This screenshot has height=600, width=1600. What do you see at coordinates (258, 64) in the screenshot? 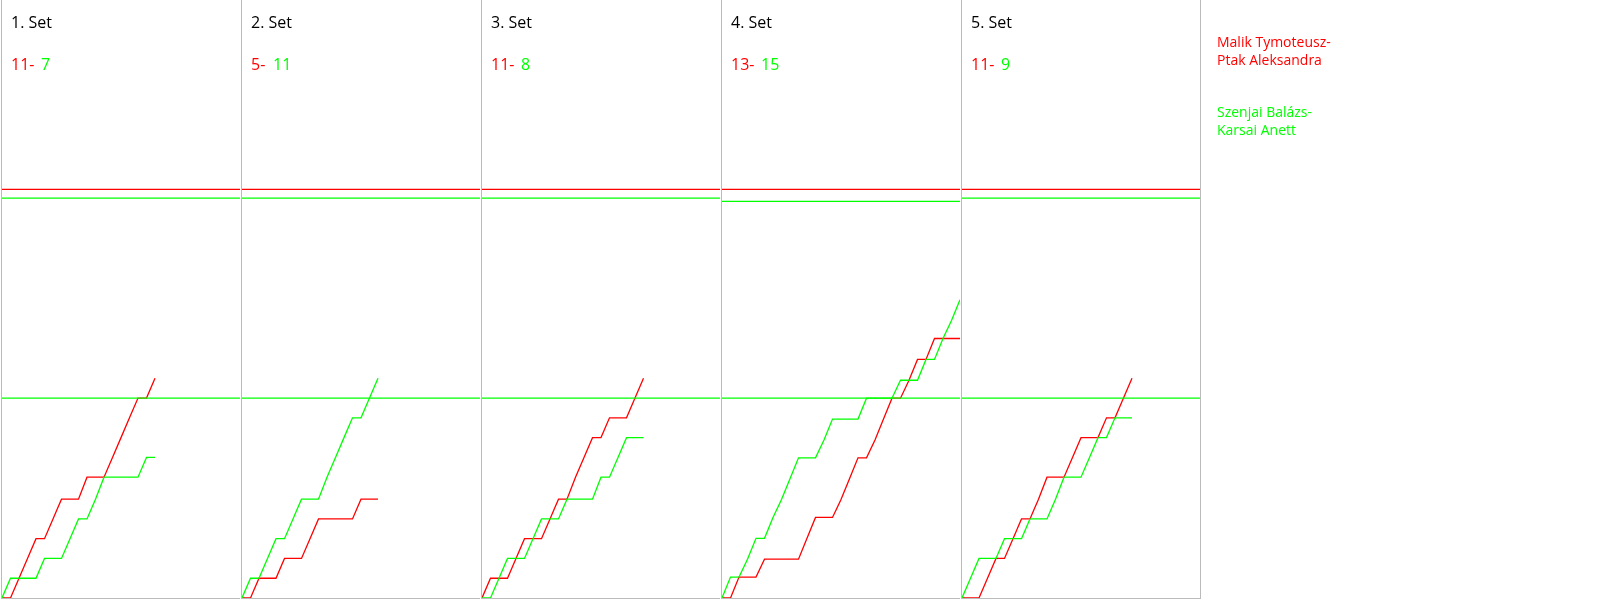
I see `text: 5-` at bounding box center [258, 64].